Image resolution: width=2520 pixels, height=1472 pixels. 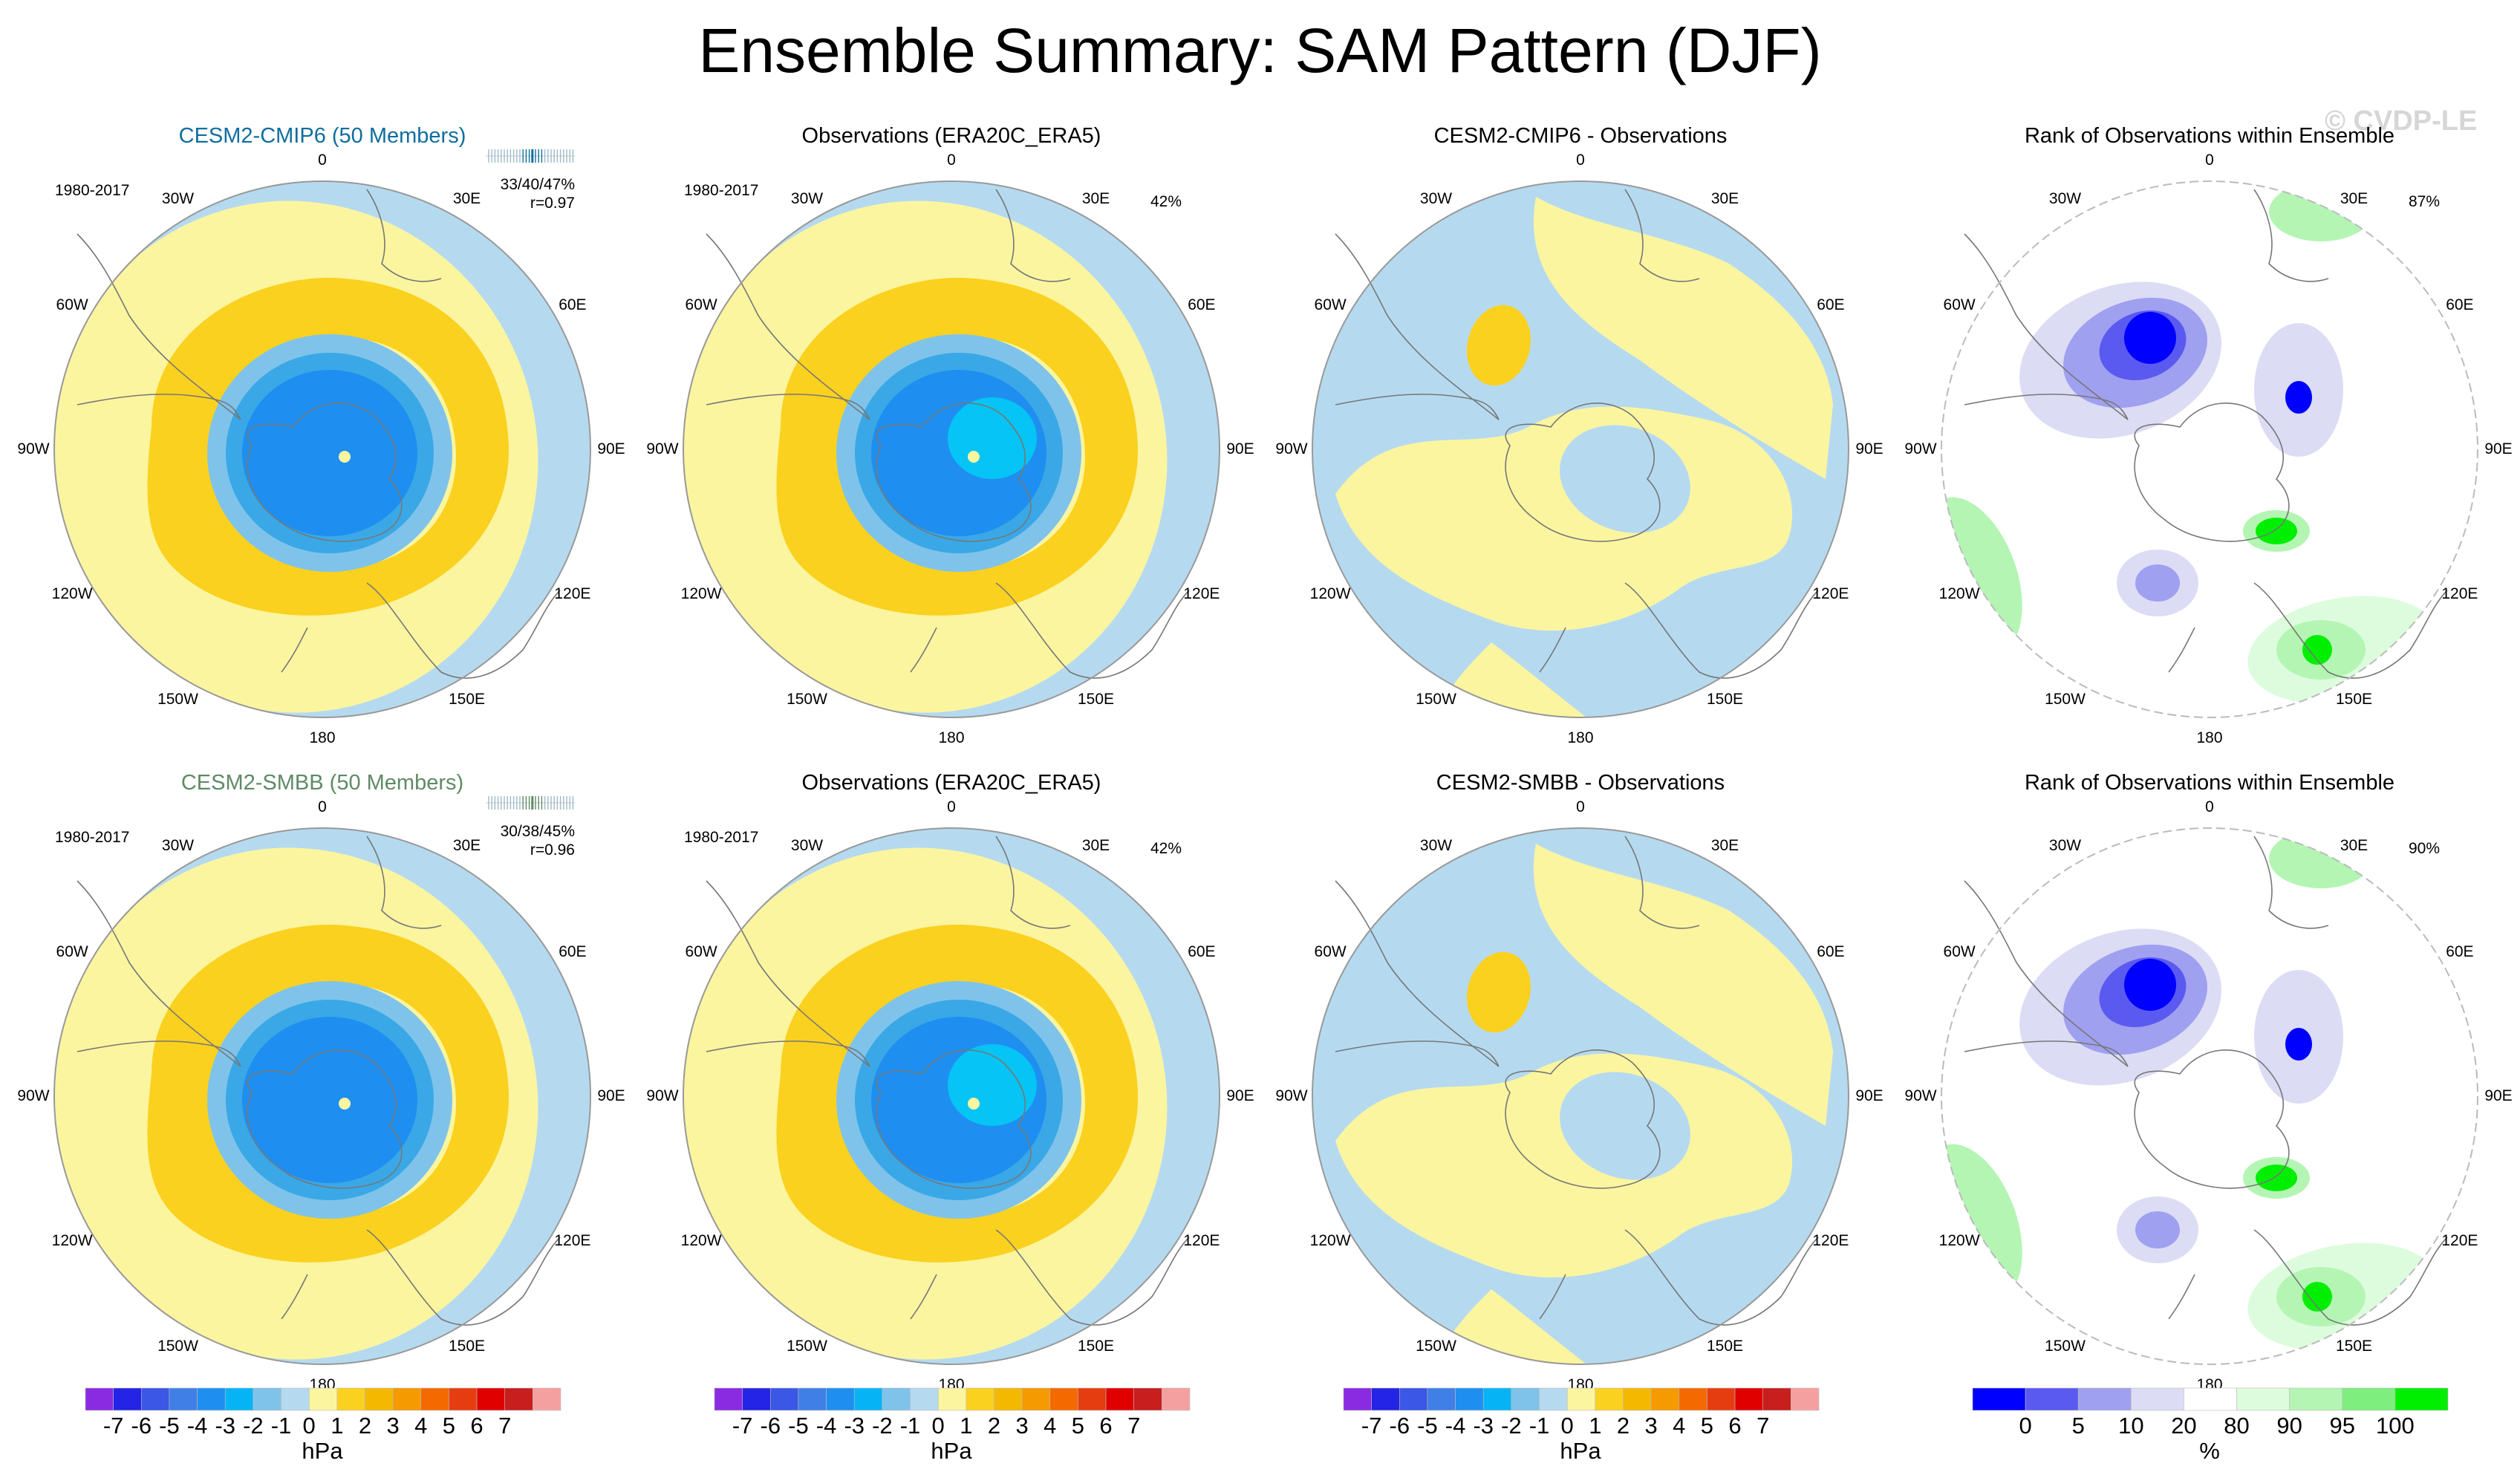 What do you see at coordinates (1683, 985) in the screenshot?
I see `positive-diff-north` at bounding box center [1683, 985].